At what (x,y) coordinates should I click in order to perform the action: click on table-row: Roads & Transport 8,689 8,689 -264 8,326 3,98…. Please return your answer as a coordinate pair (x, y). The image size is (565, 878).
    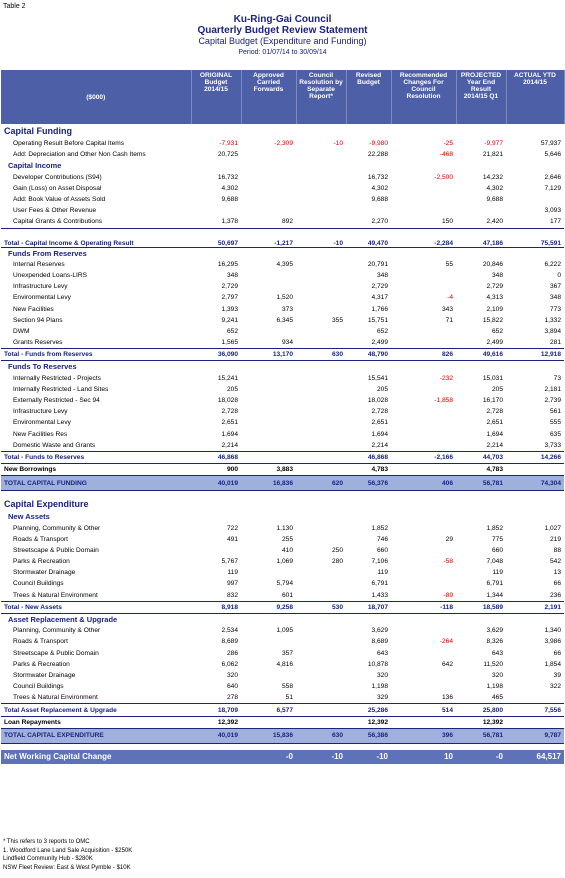
    Looking at the image, I should click on (282, 641).